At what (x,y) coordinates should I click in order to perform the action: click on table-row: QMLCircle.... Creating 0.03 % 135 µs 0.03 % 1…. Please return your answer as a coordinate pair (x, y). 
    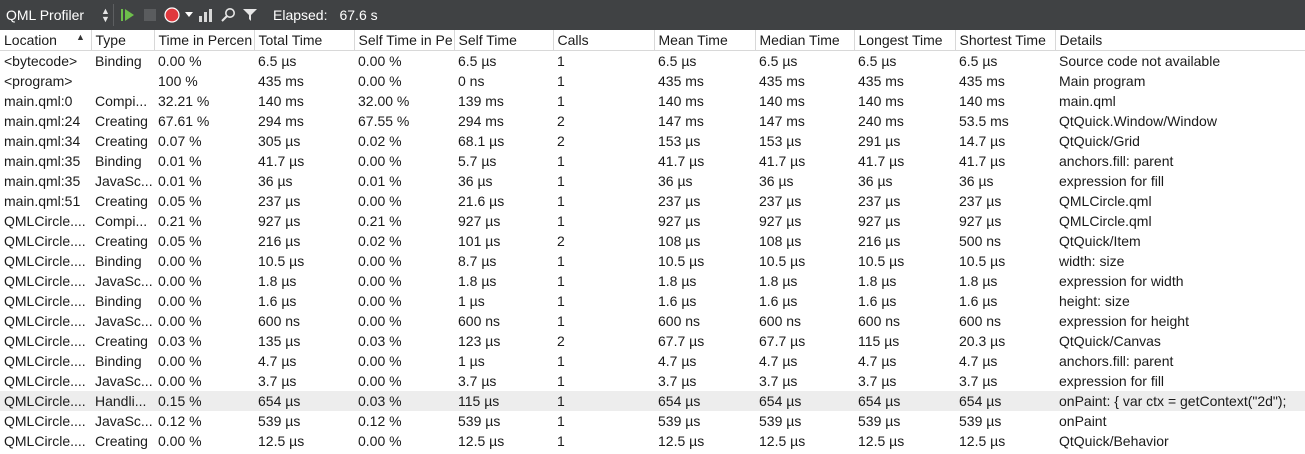
    Looking at the image, I should click on (652, 341).